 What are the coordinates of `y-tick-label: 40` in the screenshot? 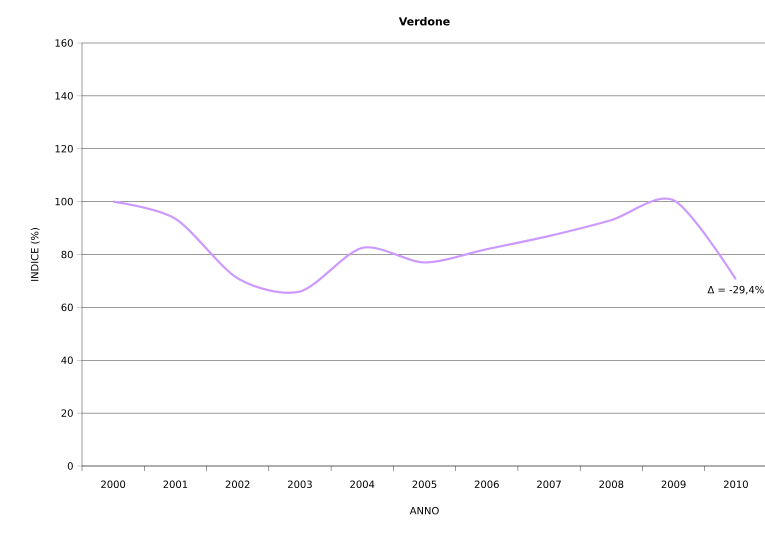 It's located at (67, 360).